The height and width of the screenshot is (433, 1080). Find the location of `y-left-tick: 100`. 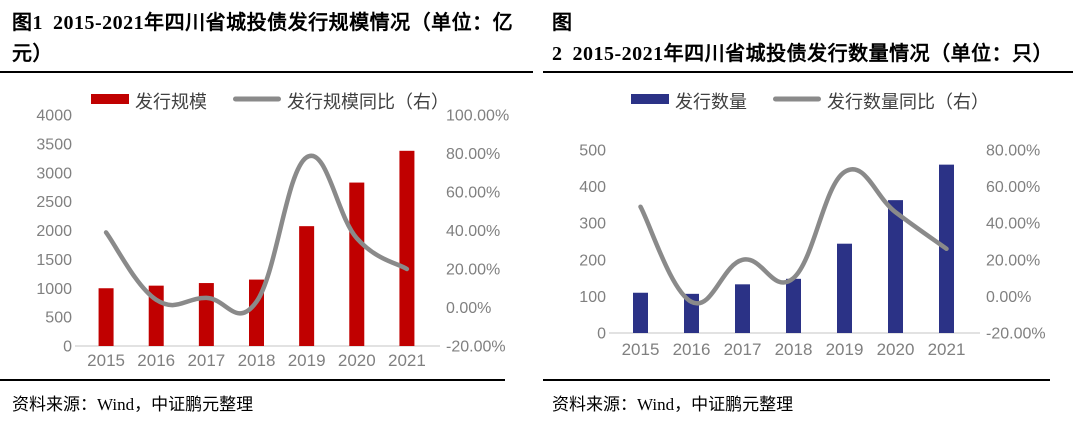

y-left-tick: 100 is located at coordinates (592, 297).